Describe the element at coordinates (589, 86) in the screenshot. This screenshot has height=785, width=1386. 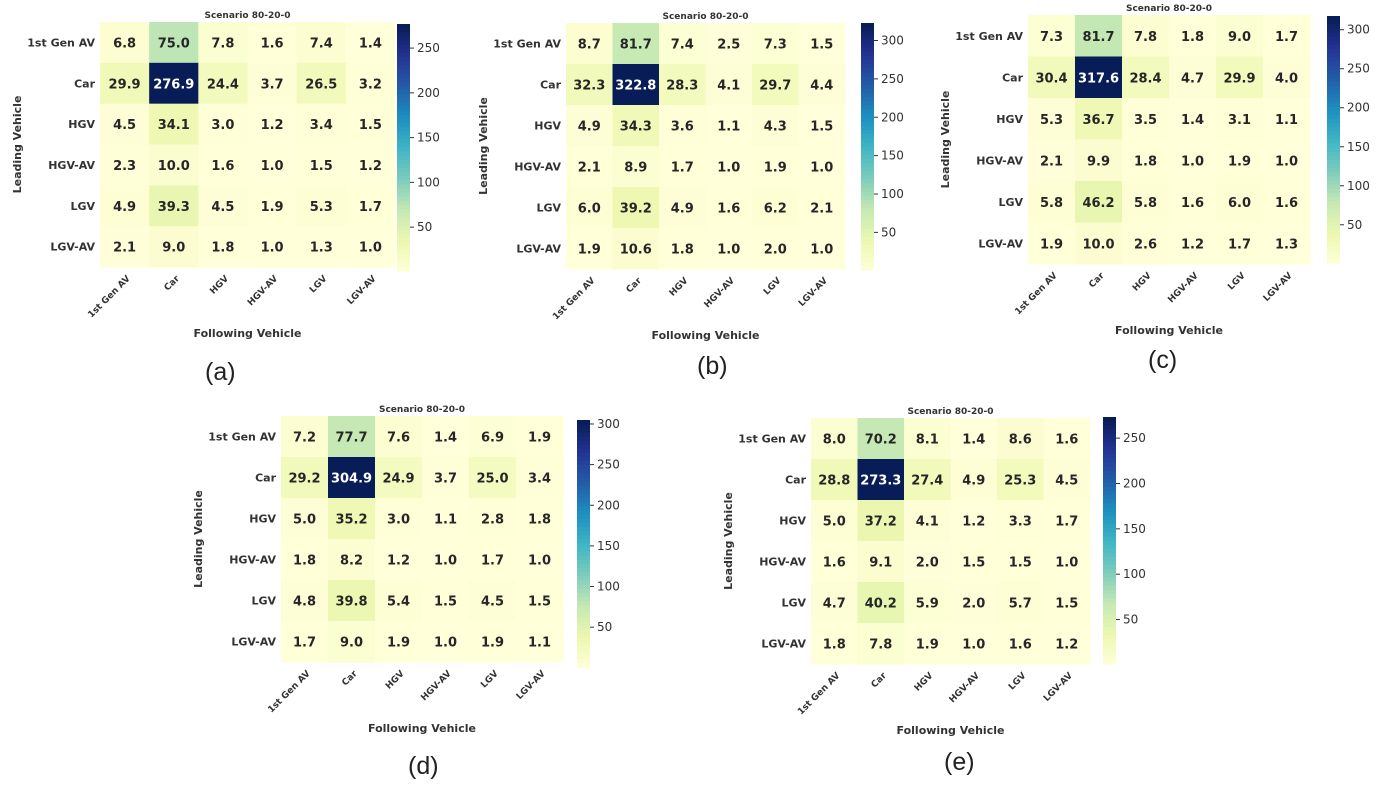
I see `data-label: 32.3` at that location.